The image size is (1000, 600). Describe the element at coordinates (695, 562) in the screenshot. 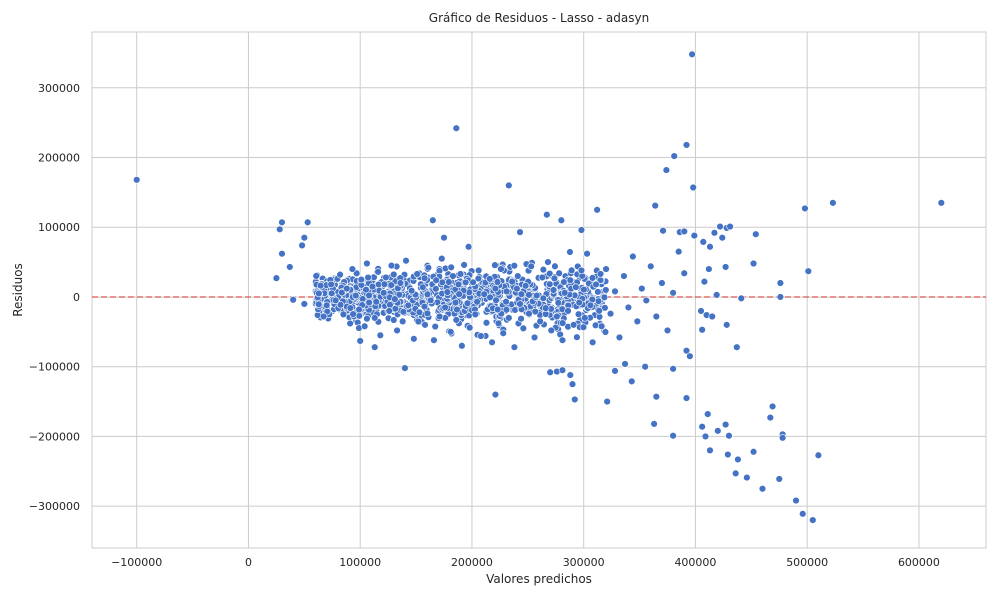

I see `x-tick-label: 400000` at that location.